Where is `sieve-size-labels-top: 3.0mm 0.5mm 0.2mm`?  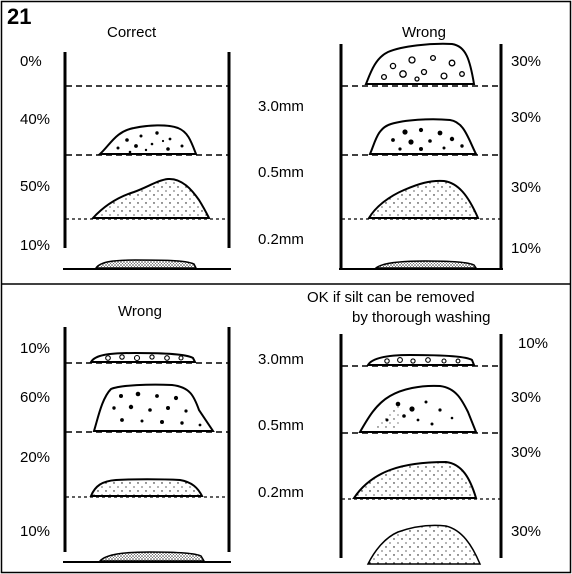 sieve-size-labels-top: 3.0mm 0.5mm 0.2mm is located at coordinates (281, 173).